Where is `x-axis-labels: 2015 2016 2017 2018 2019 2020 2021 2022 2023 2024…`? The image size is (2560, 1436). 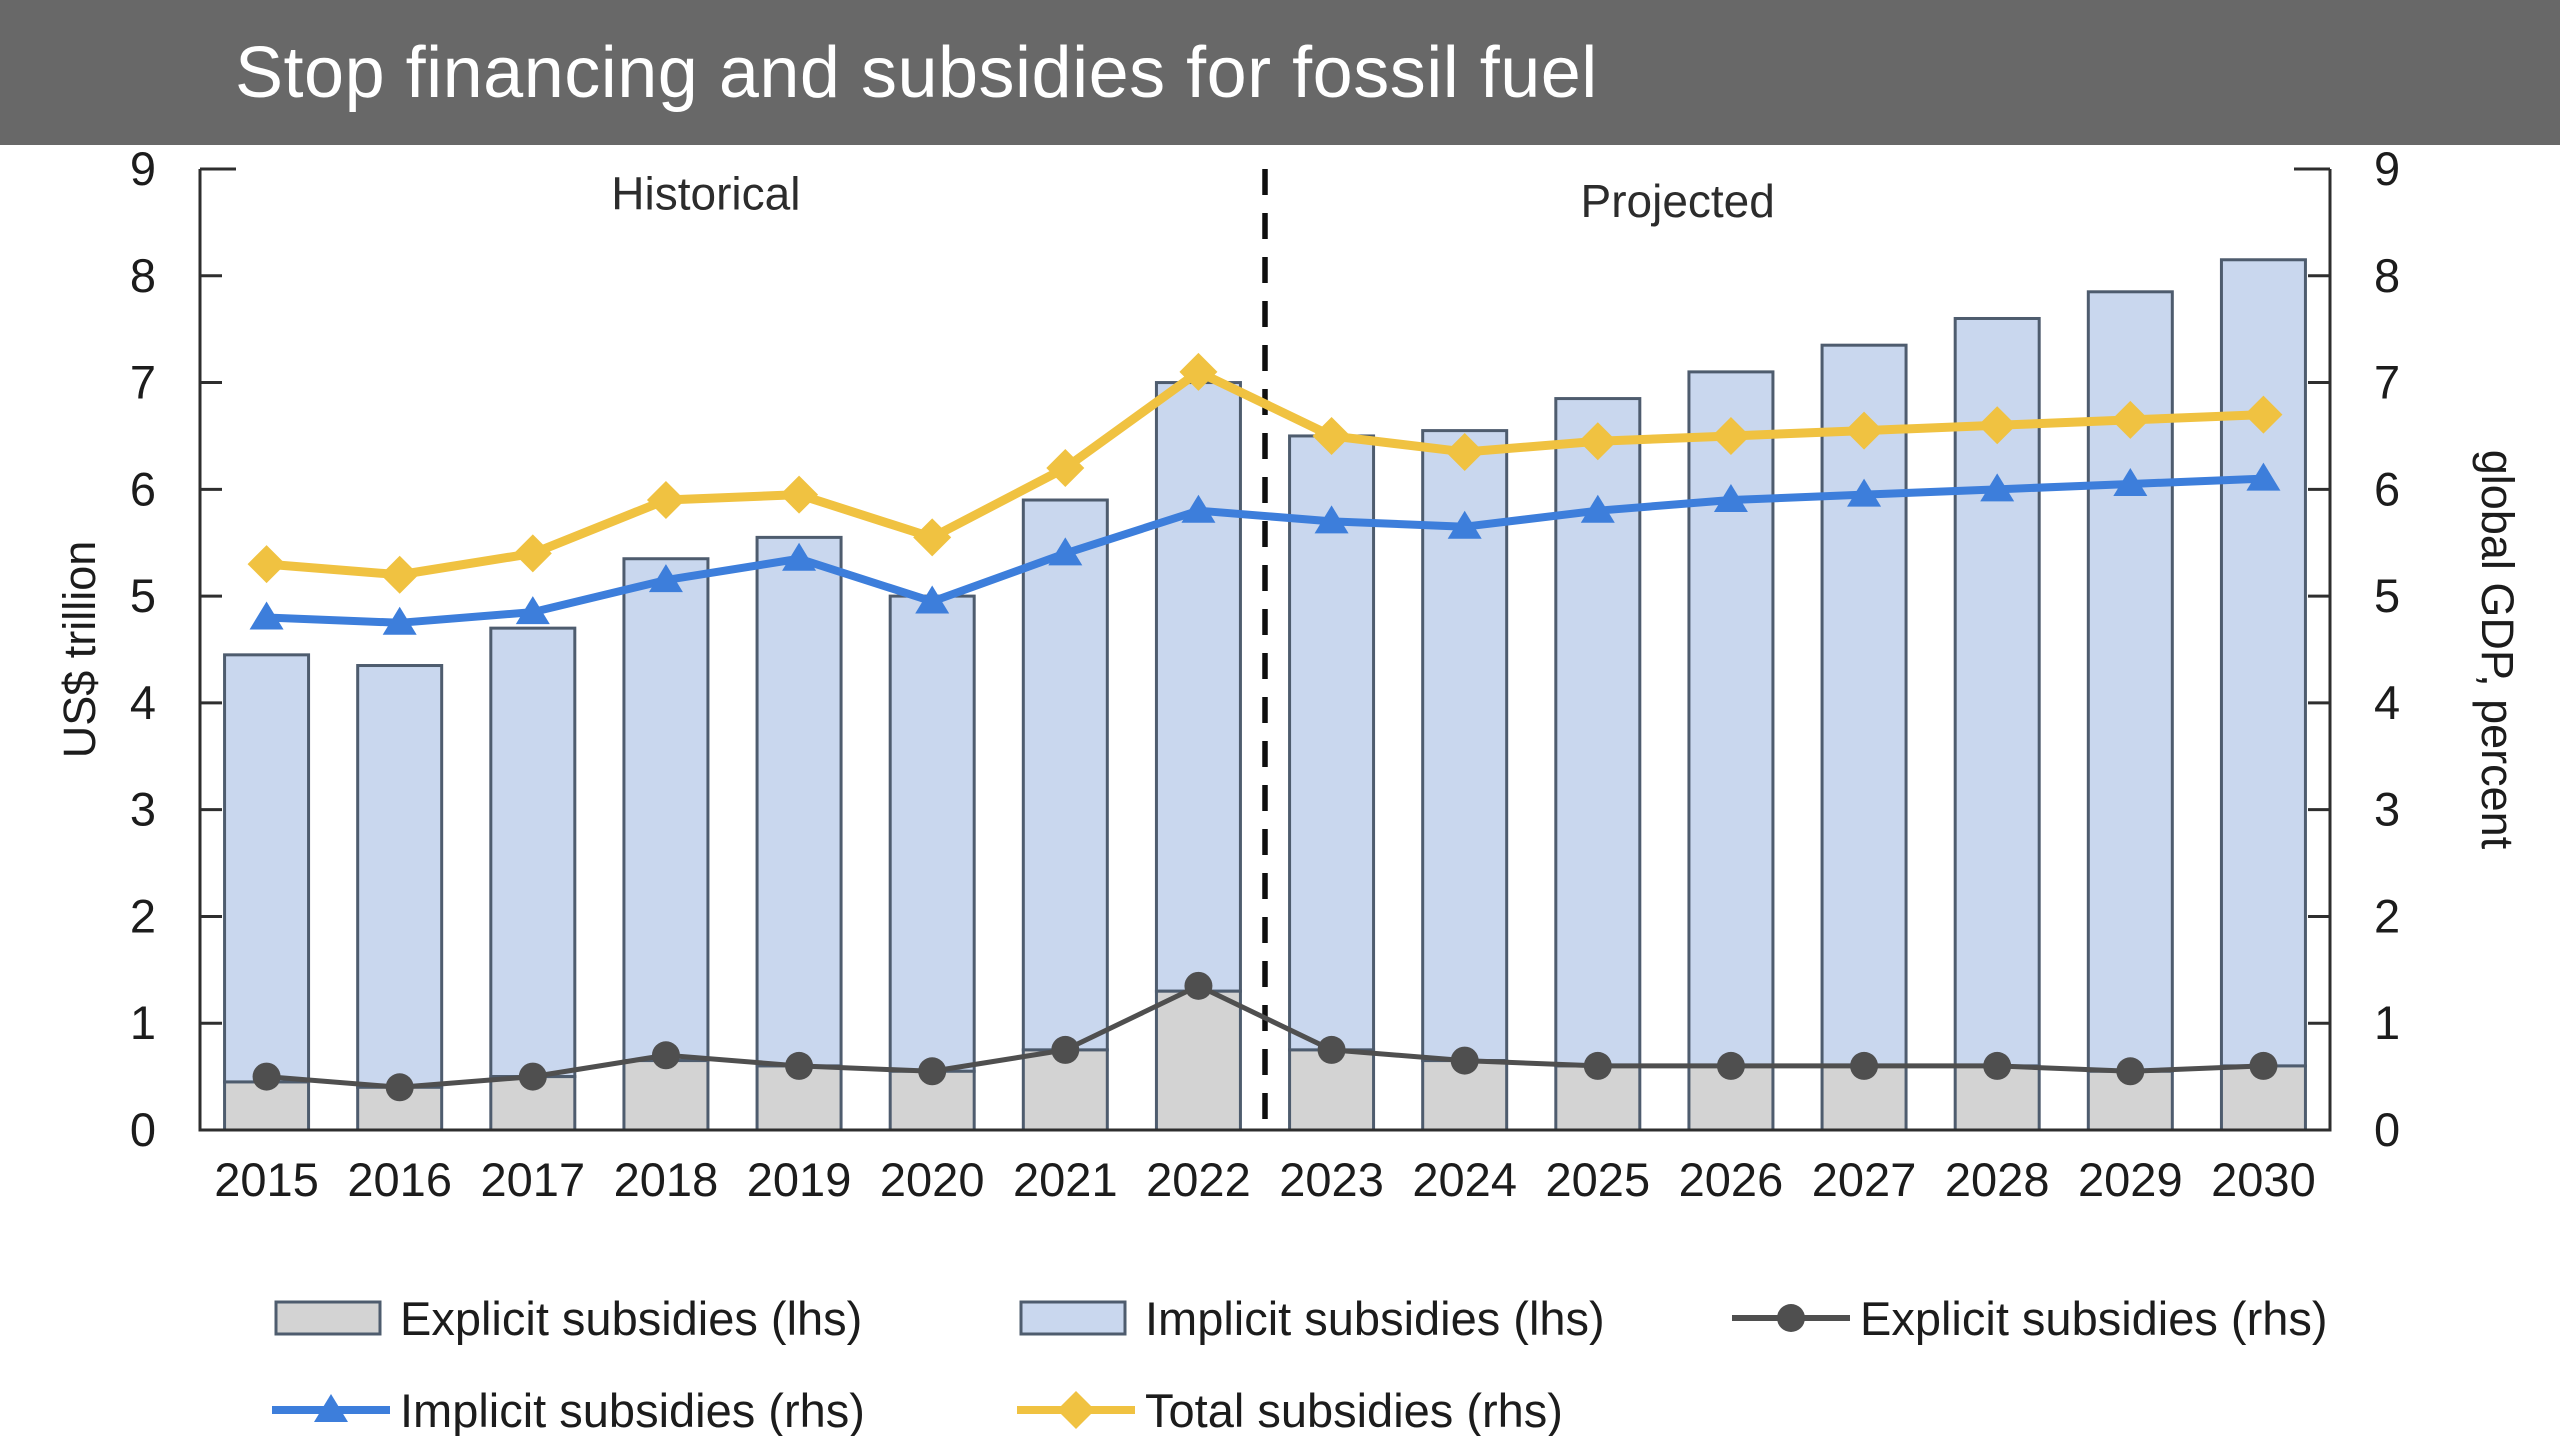
x-axis-labels: 2015 2016 2017 2018 2019 2020 2021 2022 2023 2024… is located at coordinates (1264, 1179).